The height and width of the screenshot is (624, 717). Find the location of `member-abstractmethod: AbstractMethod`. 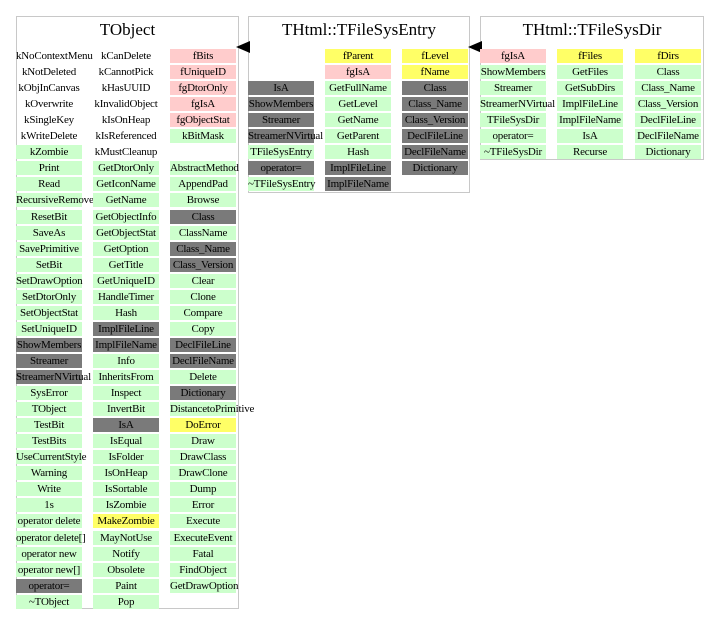

member-abstractmethod: AbstractMethod is located at coordinates (204, 168).